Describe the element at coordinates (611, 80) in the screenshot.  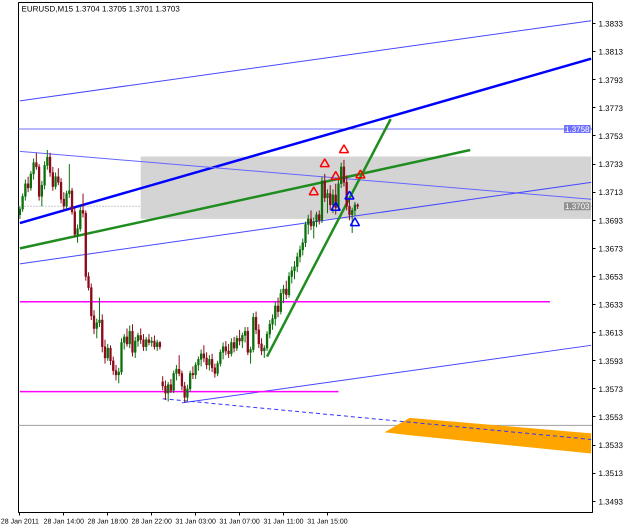
I see `y-tick-label: 1.3793` at that location.